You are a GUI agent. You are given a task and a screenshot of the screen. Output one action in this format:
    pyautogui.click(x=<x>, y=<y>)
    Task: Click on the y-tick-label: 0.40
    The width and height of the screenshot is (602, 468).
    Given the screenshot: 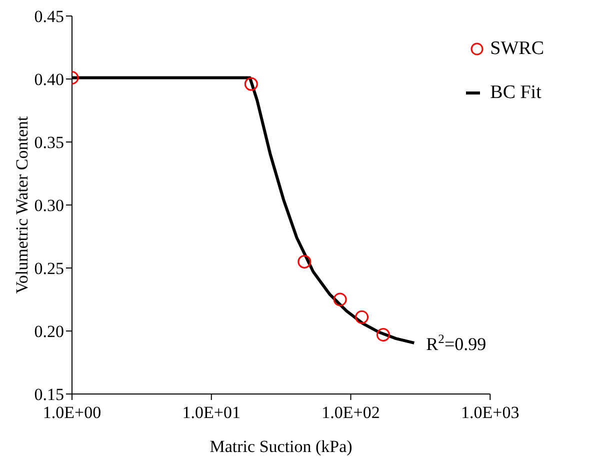 What is the action you would take?
    pyautogui.click(x=49, y=80)
    